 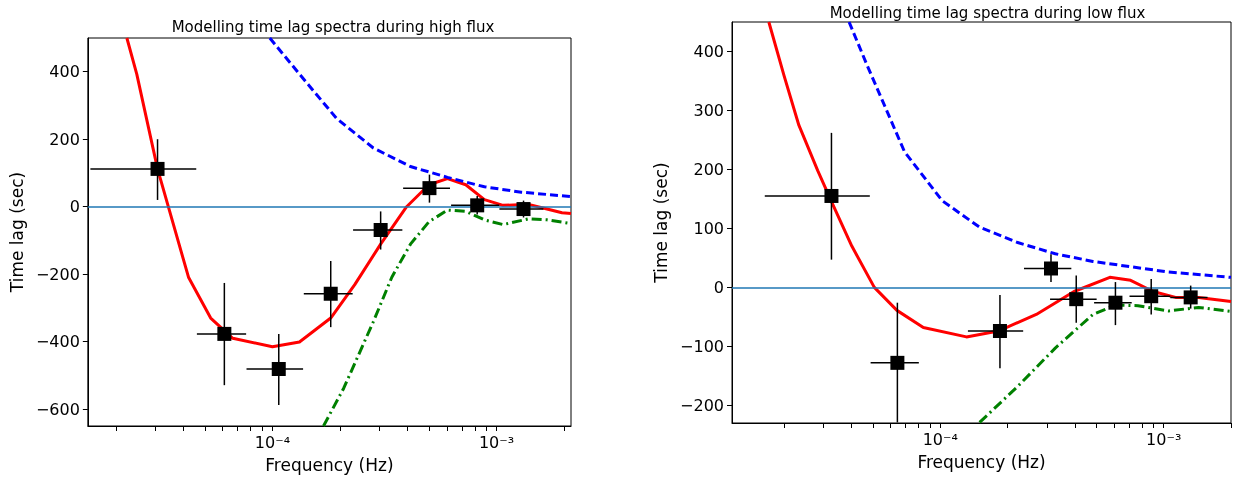 I want to click on y-tick-label: 100, so click(x=708, y=228).